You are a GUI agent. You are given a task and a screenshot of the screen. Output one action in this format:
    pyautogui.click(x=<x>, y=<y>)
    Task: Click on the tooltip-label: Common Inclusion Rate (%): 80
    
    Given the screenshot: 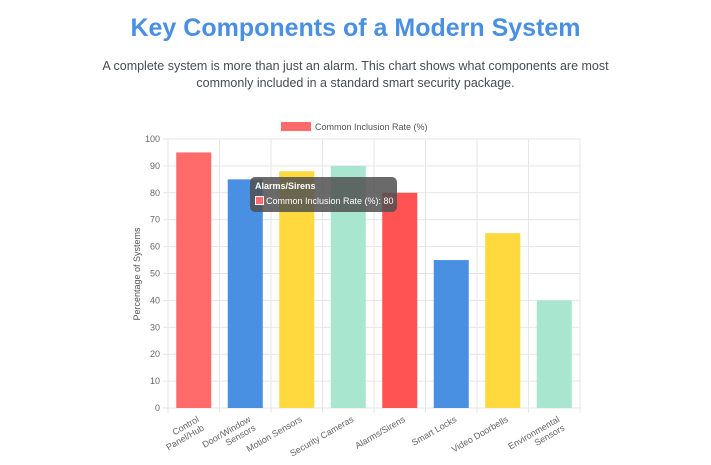 What is the action you would take?
    pyautogui.click(x=330, y=201)
    